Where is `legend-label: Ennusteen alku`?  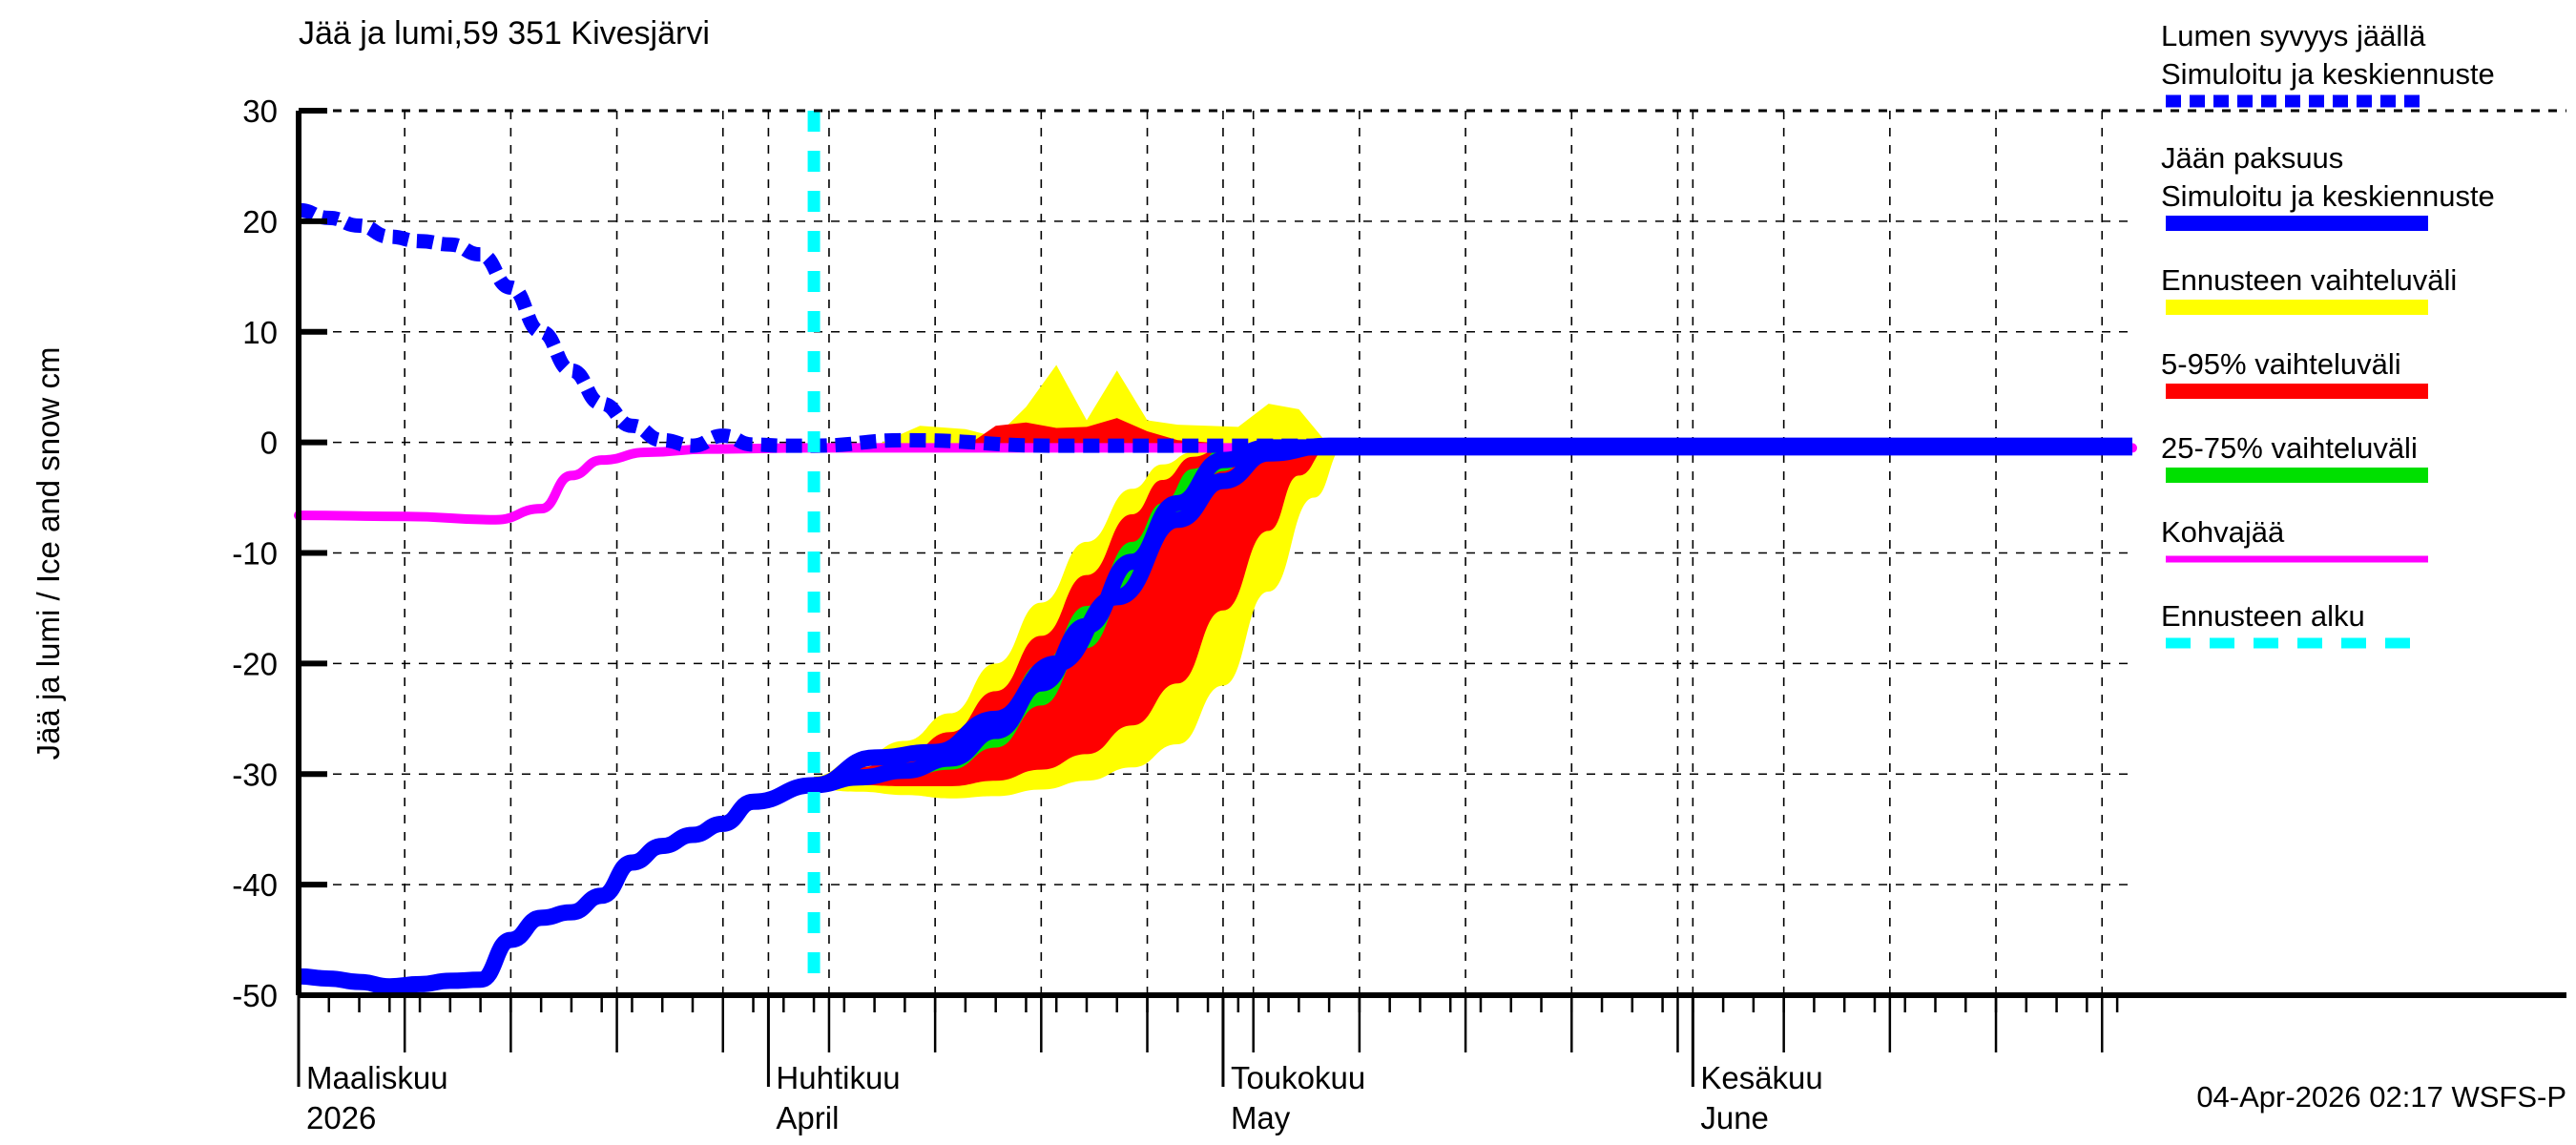 legend-label: Ennusteen alku is located at coordinates (2263, 616).